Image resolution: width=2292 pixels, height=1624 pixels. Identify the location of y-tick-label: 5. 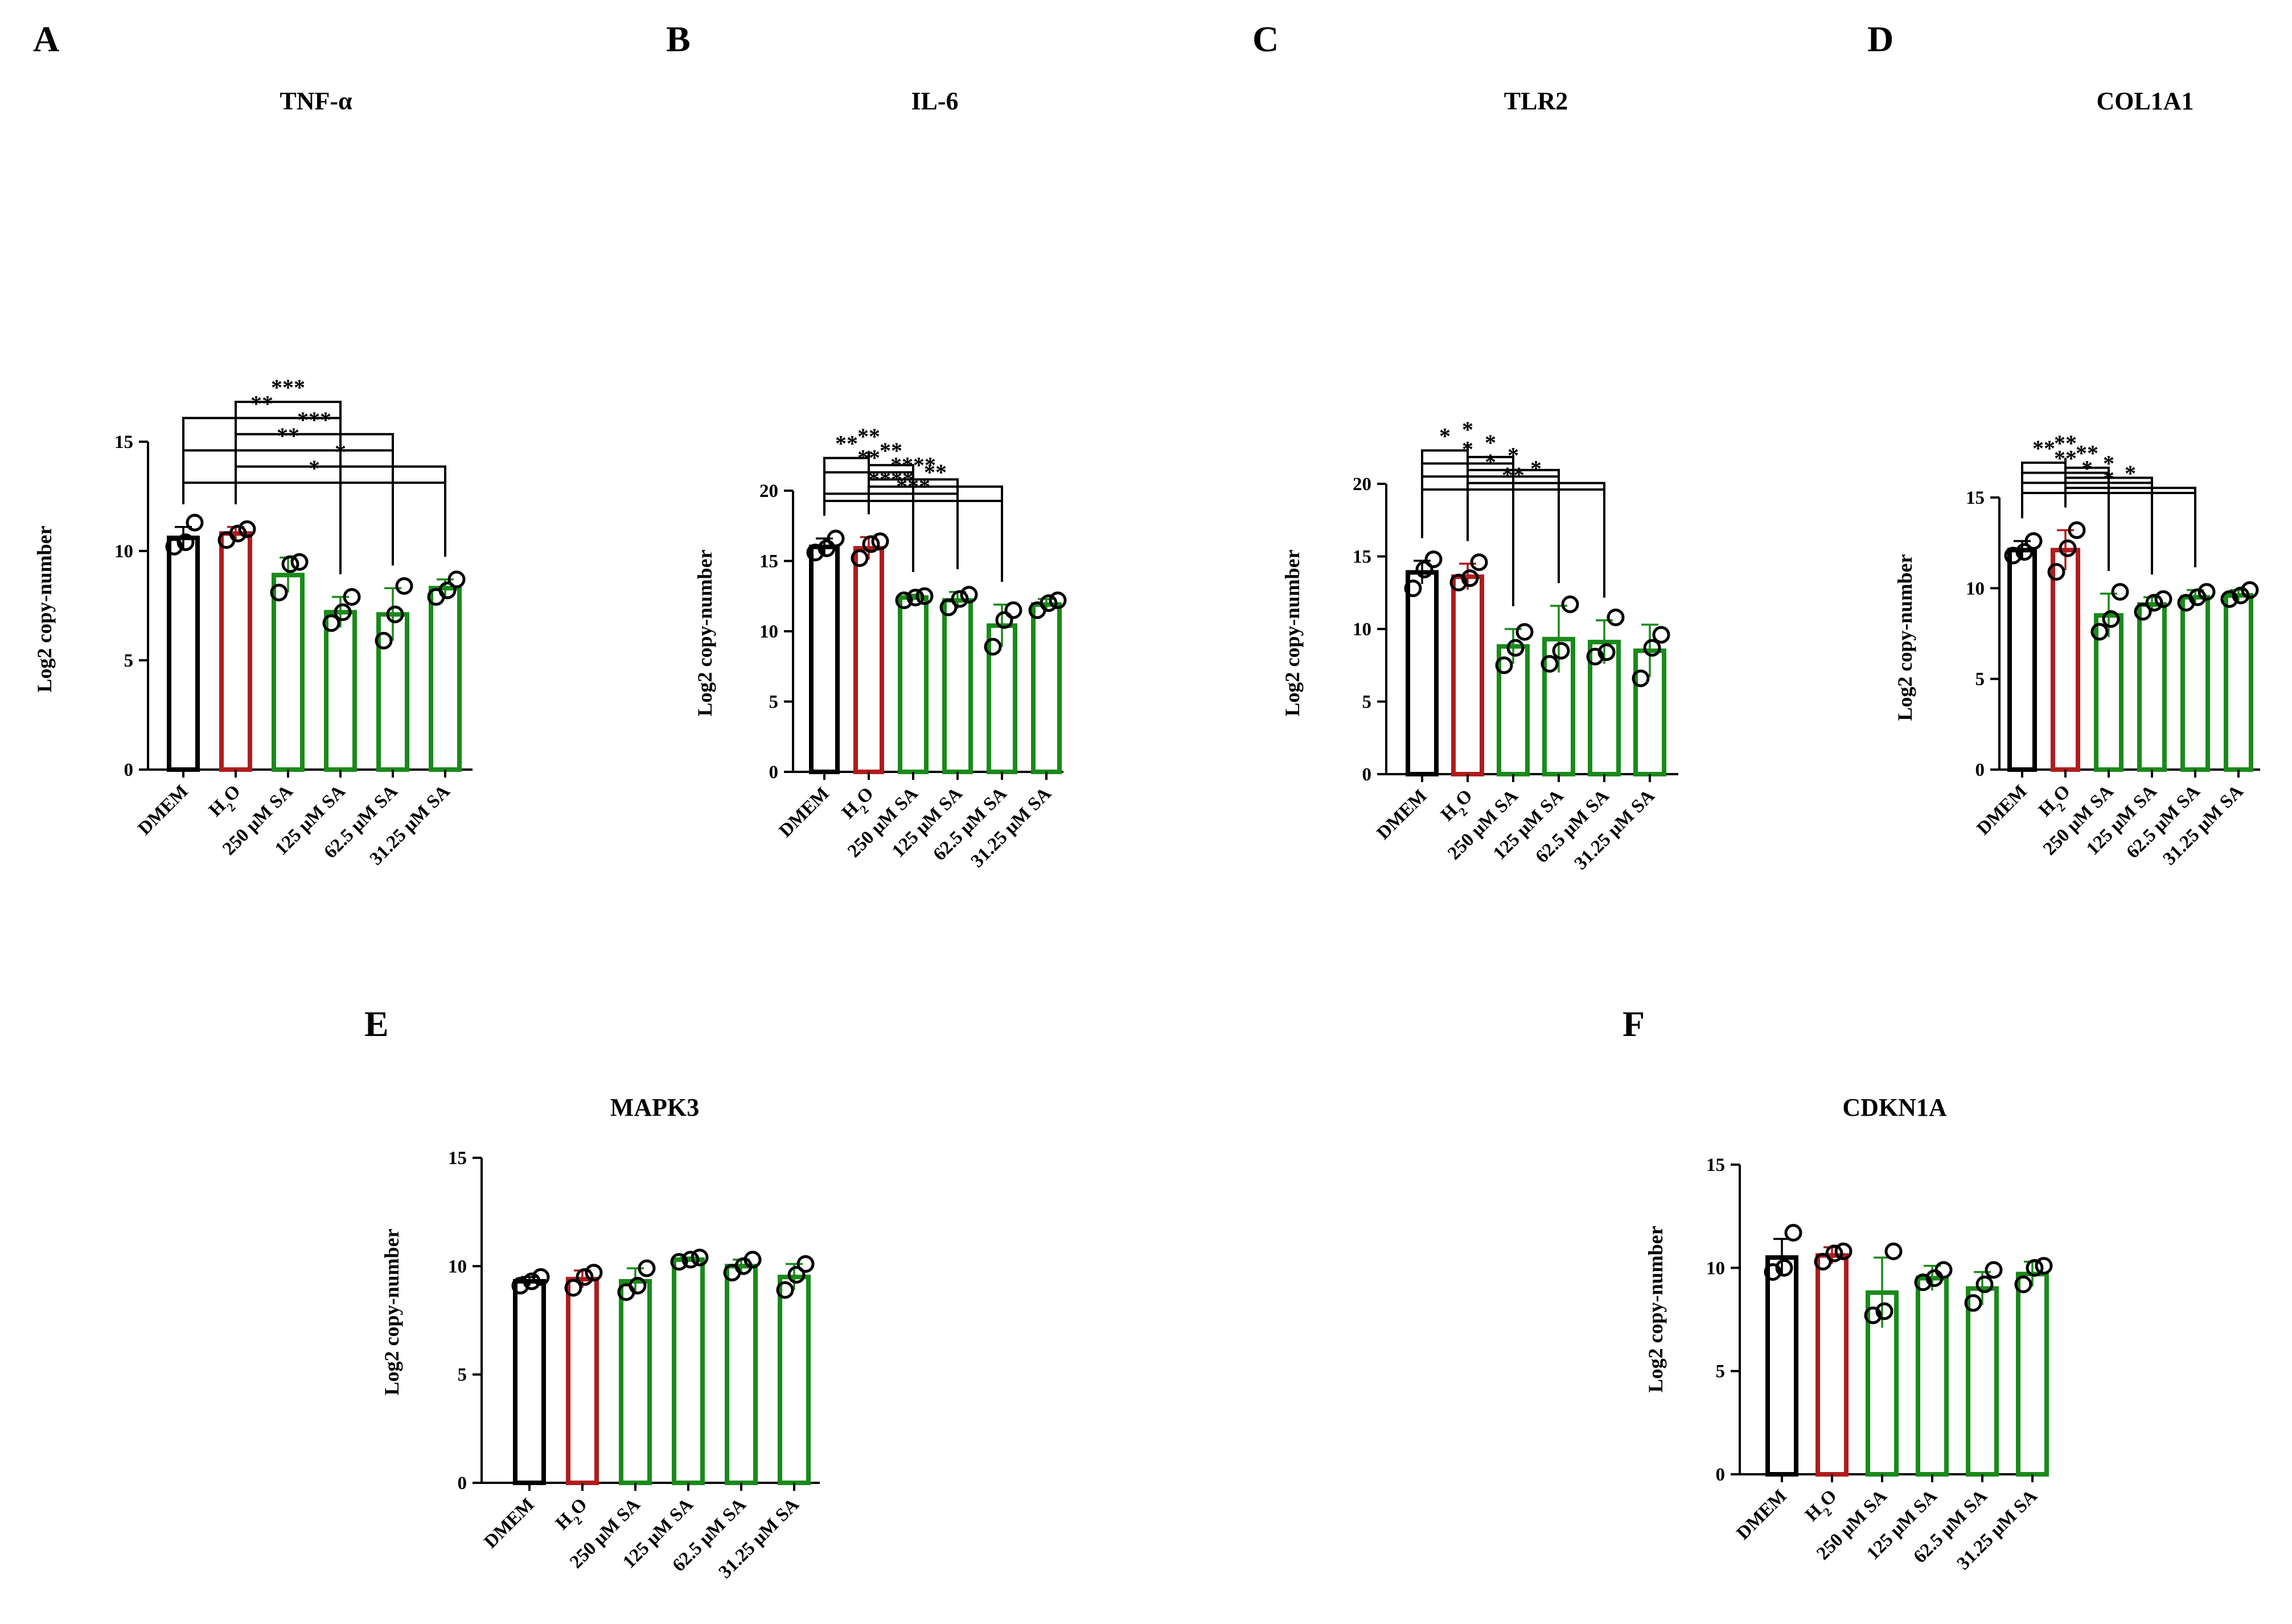
(1721, 1372).